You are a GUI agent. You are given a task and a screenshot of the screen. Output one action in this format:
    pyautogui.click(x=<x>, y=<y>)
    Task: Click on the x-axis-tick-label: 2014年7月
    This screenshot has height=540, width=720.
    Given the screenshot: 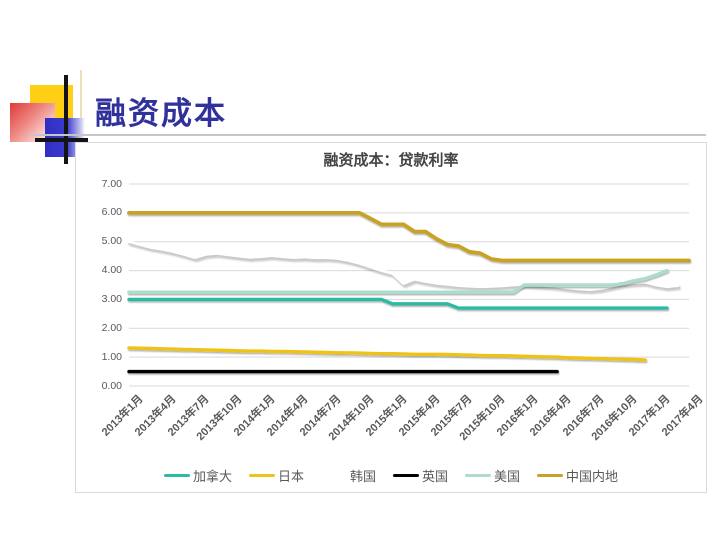 What is the action you would take?
    pyautogui.click(x=320, y=416)
    